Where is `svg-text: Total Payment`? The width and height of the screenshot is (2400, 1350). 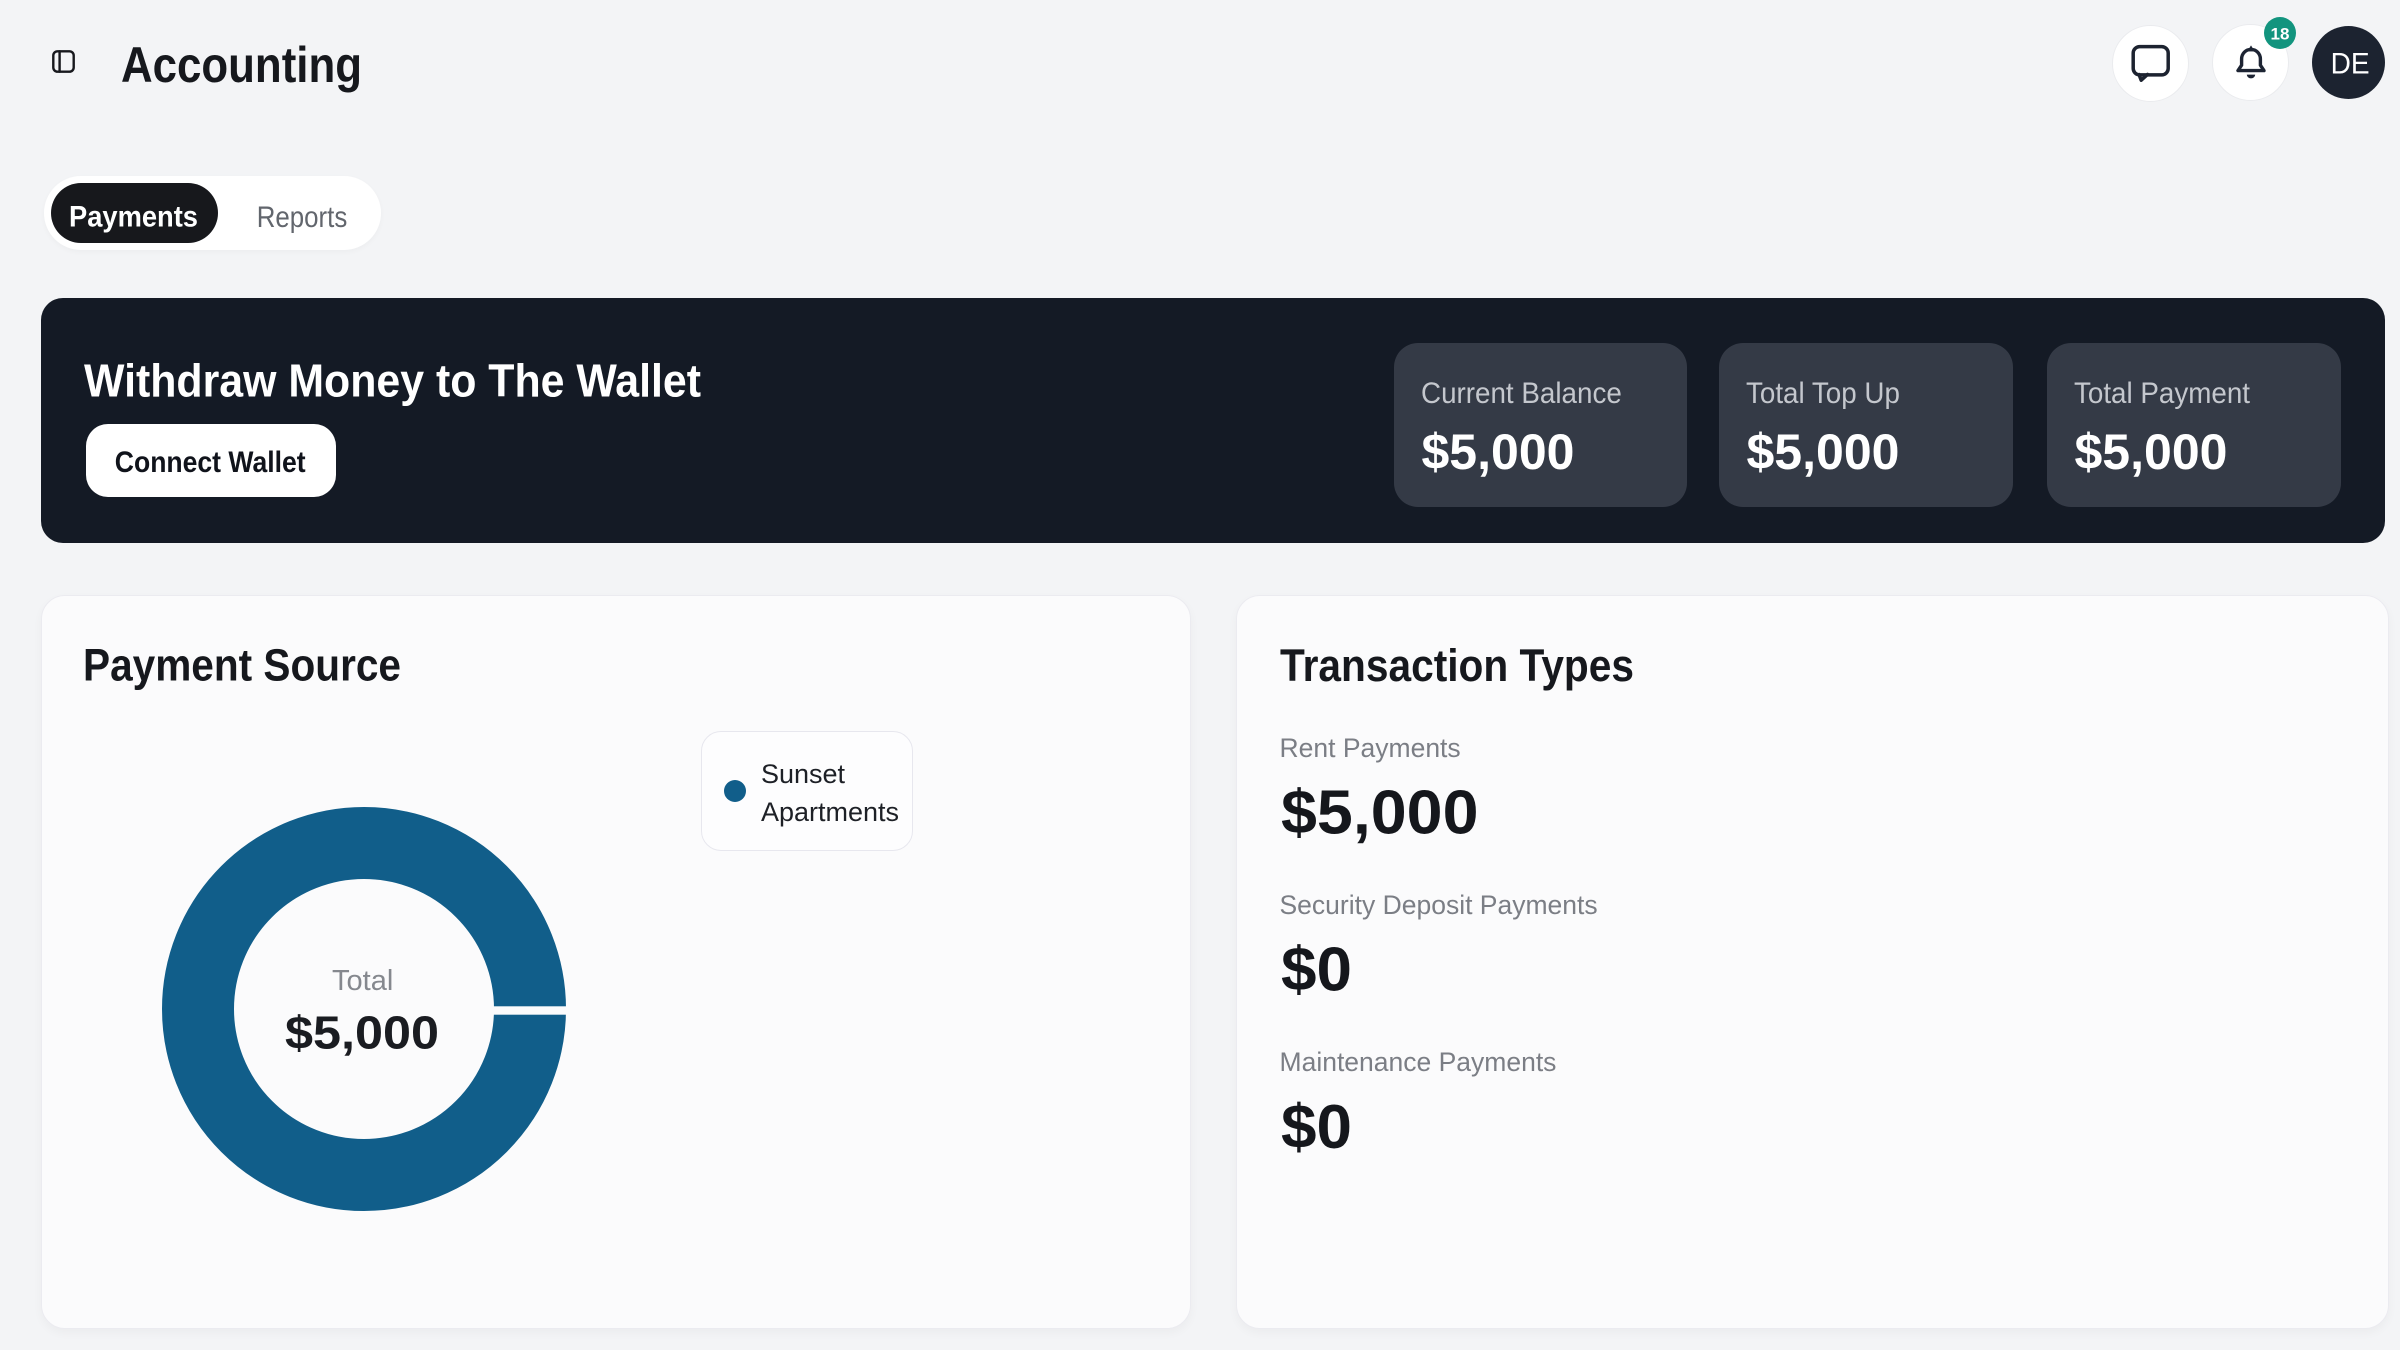
svg-text: Total Payment is located at coordinates (2162, 393).